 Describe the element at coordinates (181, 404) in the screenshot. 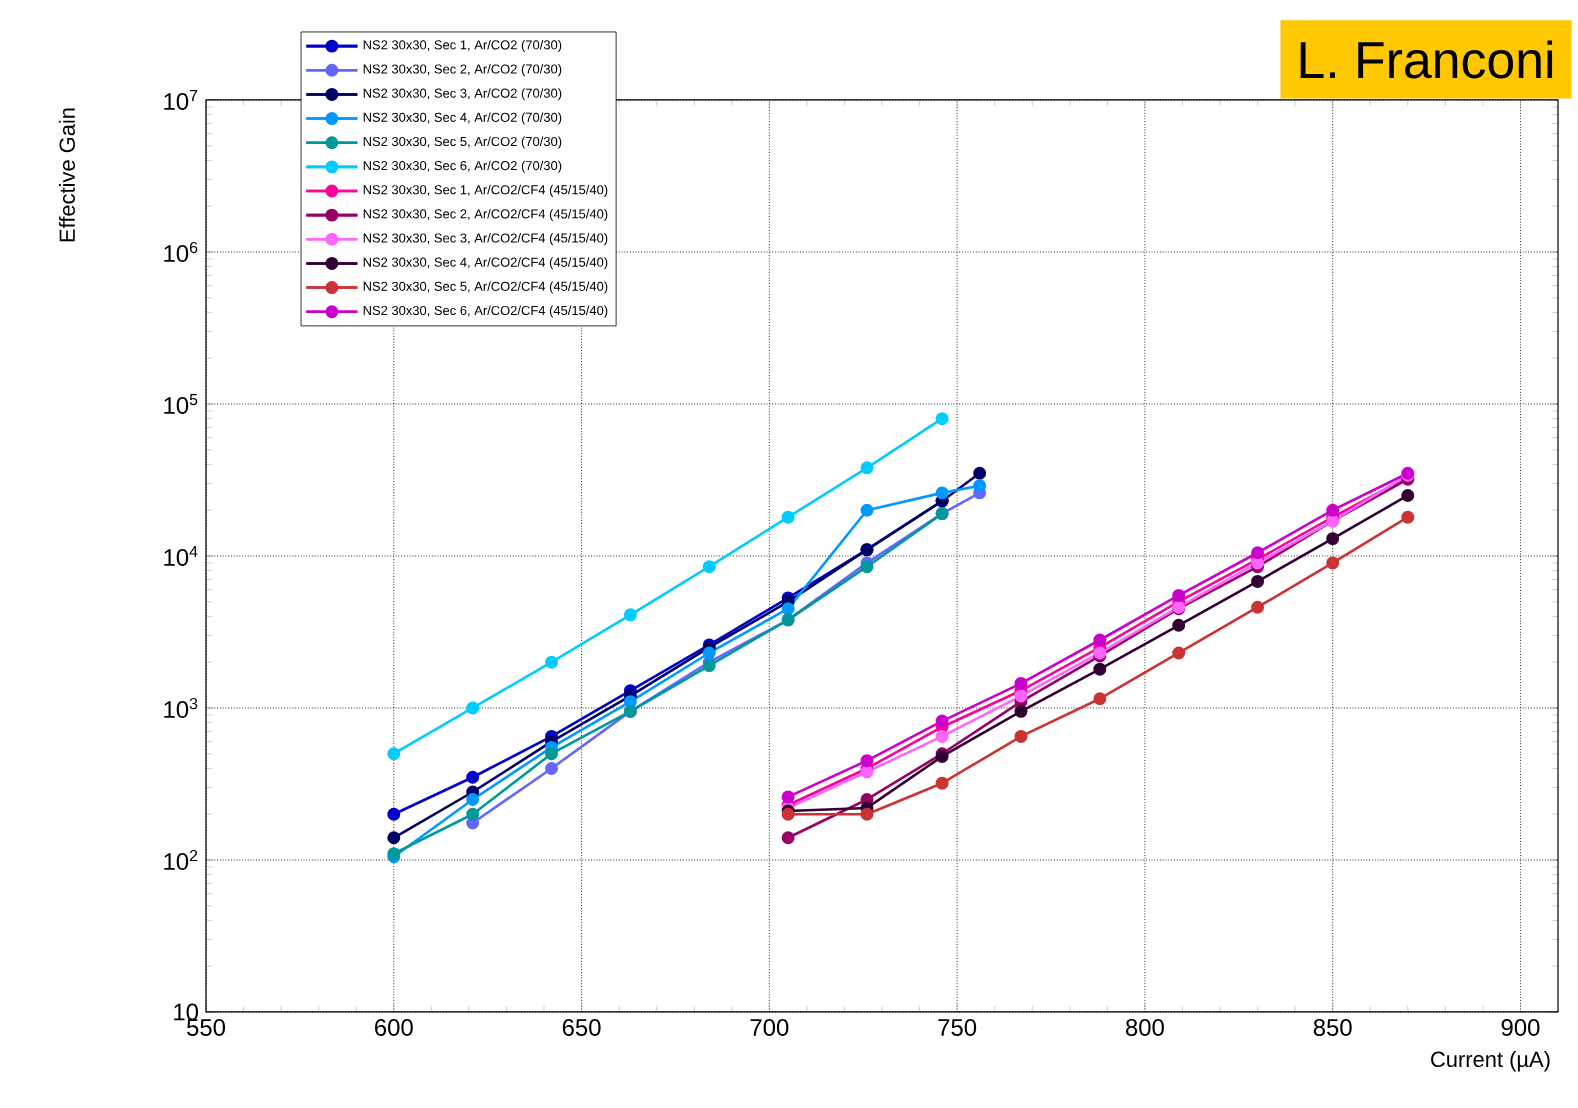

I see `y-tick-label: 10$^{5}$` at that location.